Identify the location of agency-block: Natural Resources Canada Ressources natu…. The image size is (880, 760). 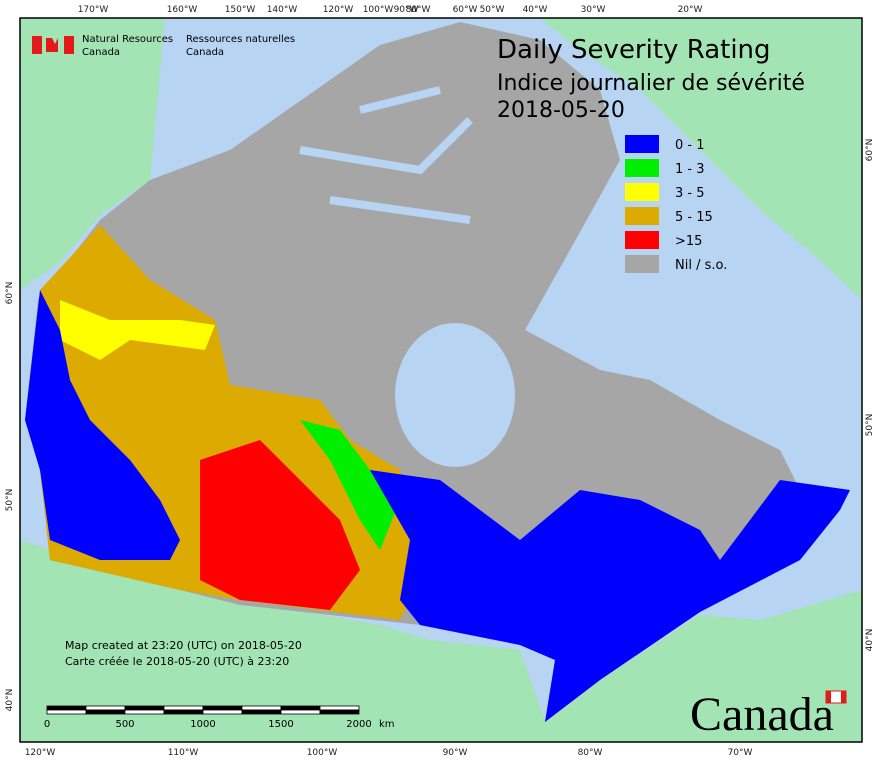
(163, 46).